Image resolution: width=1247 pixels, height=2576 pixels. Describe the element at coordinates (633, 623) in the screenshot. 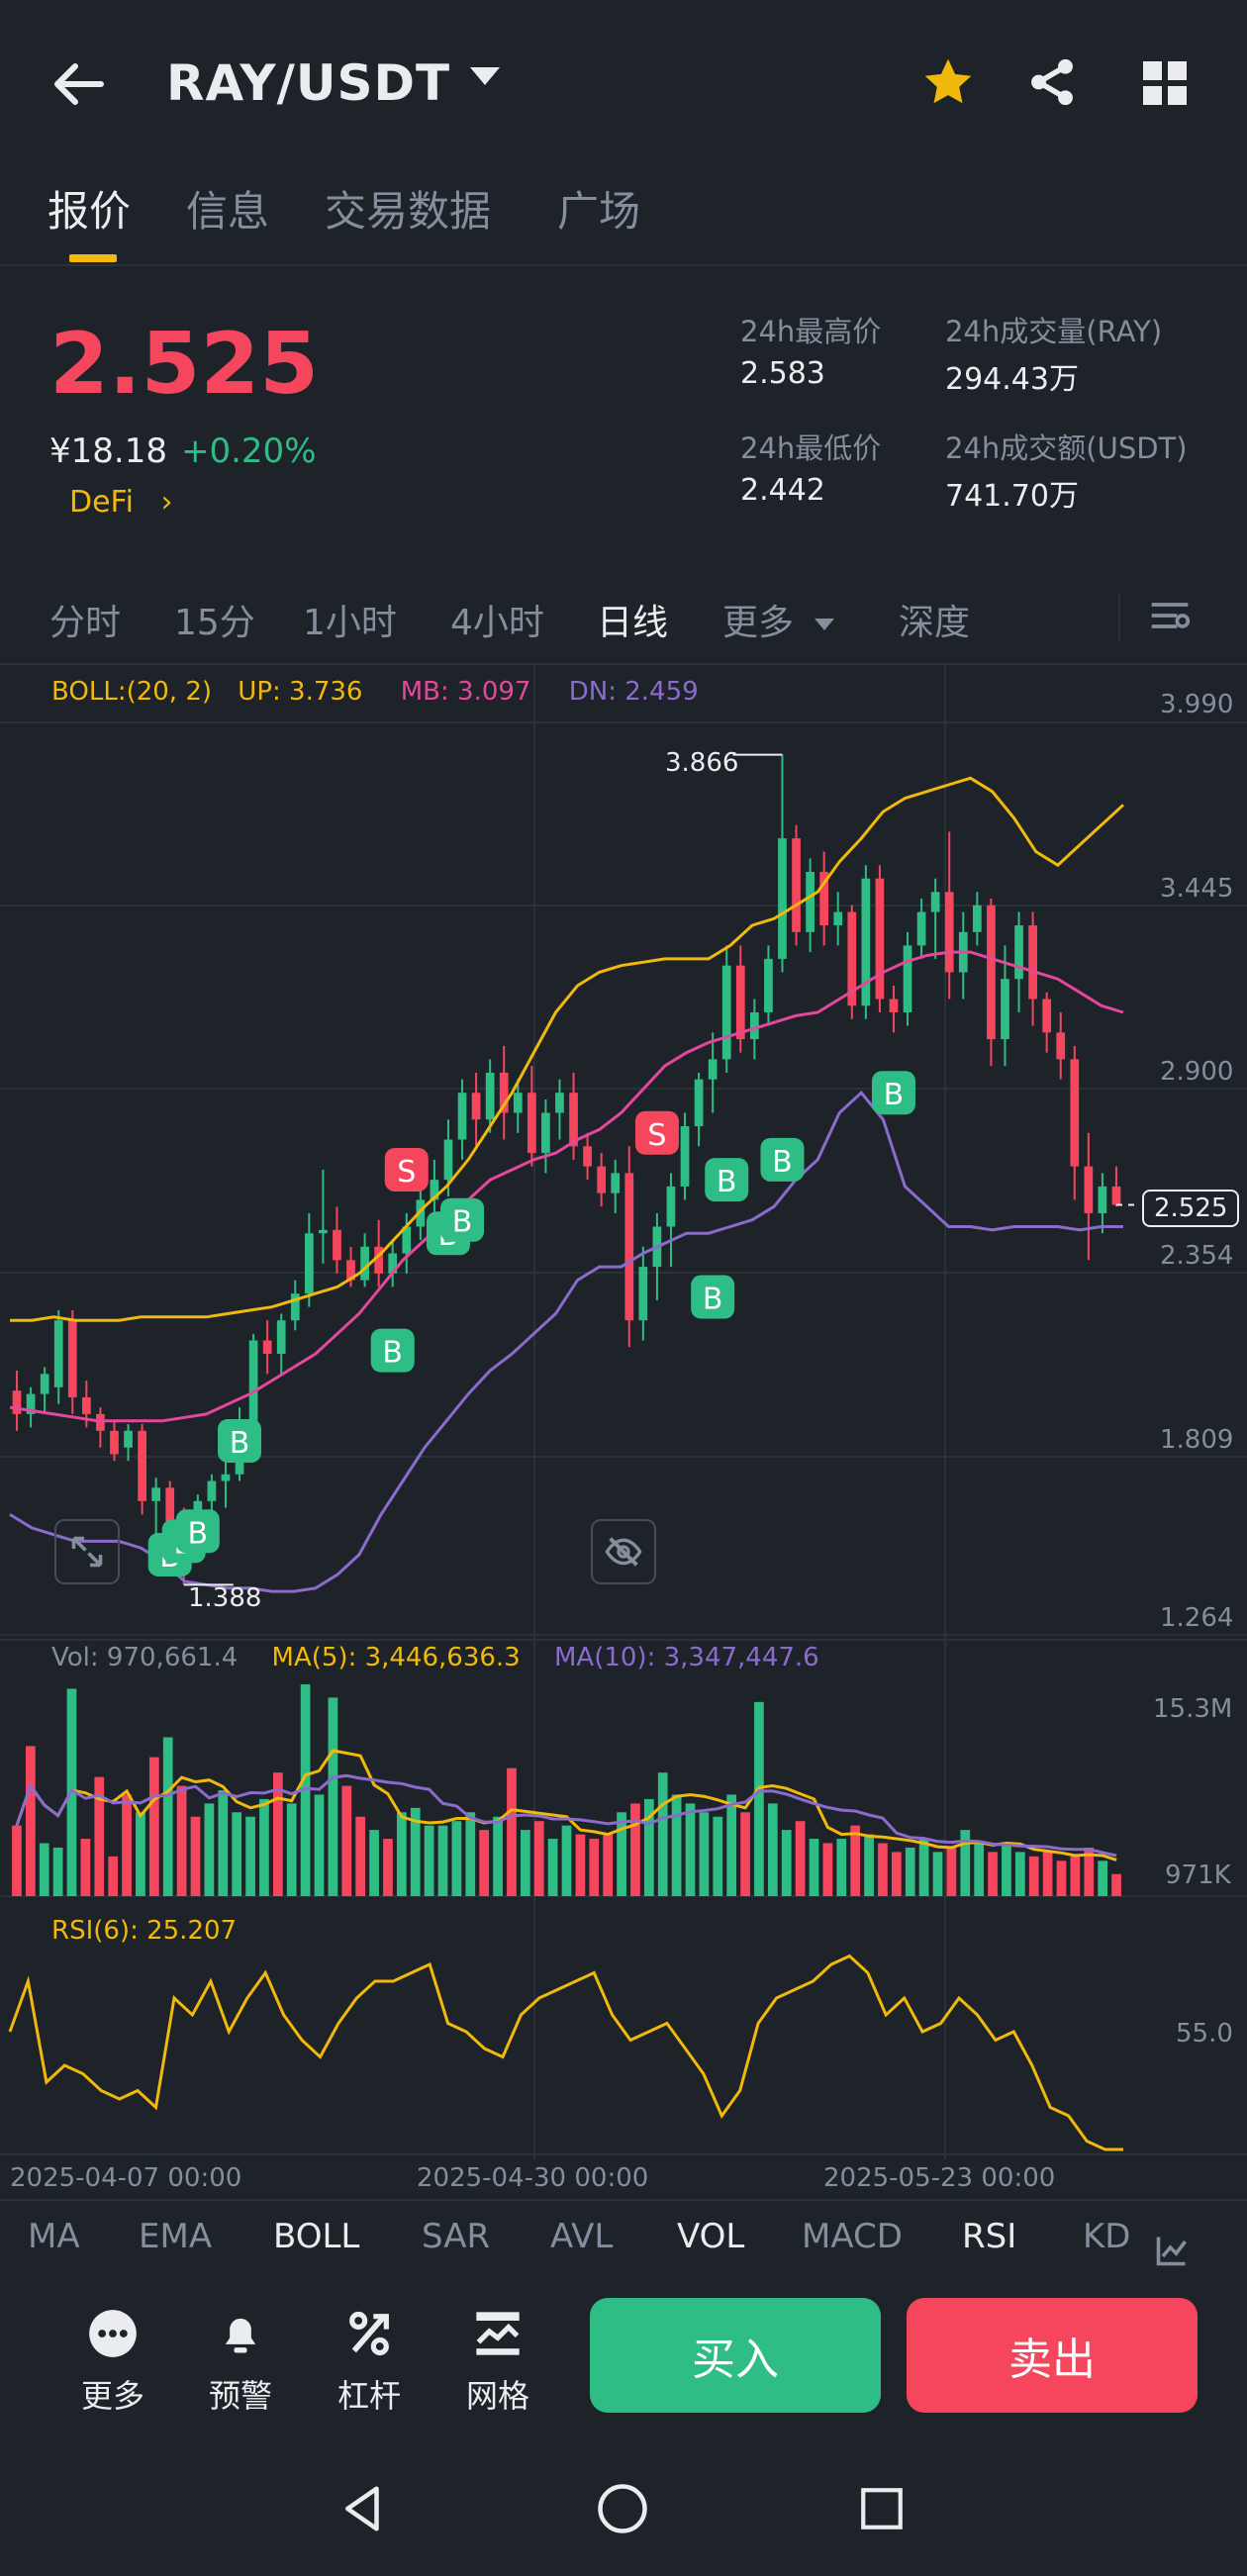

I see `interval-1d: 日线` at that location.